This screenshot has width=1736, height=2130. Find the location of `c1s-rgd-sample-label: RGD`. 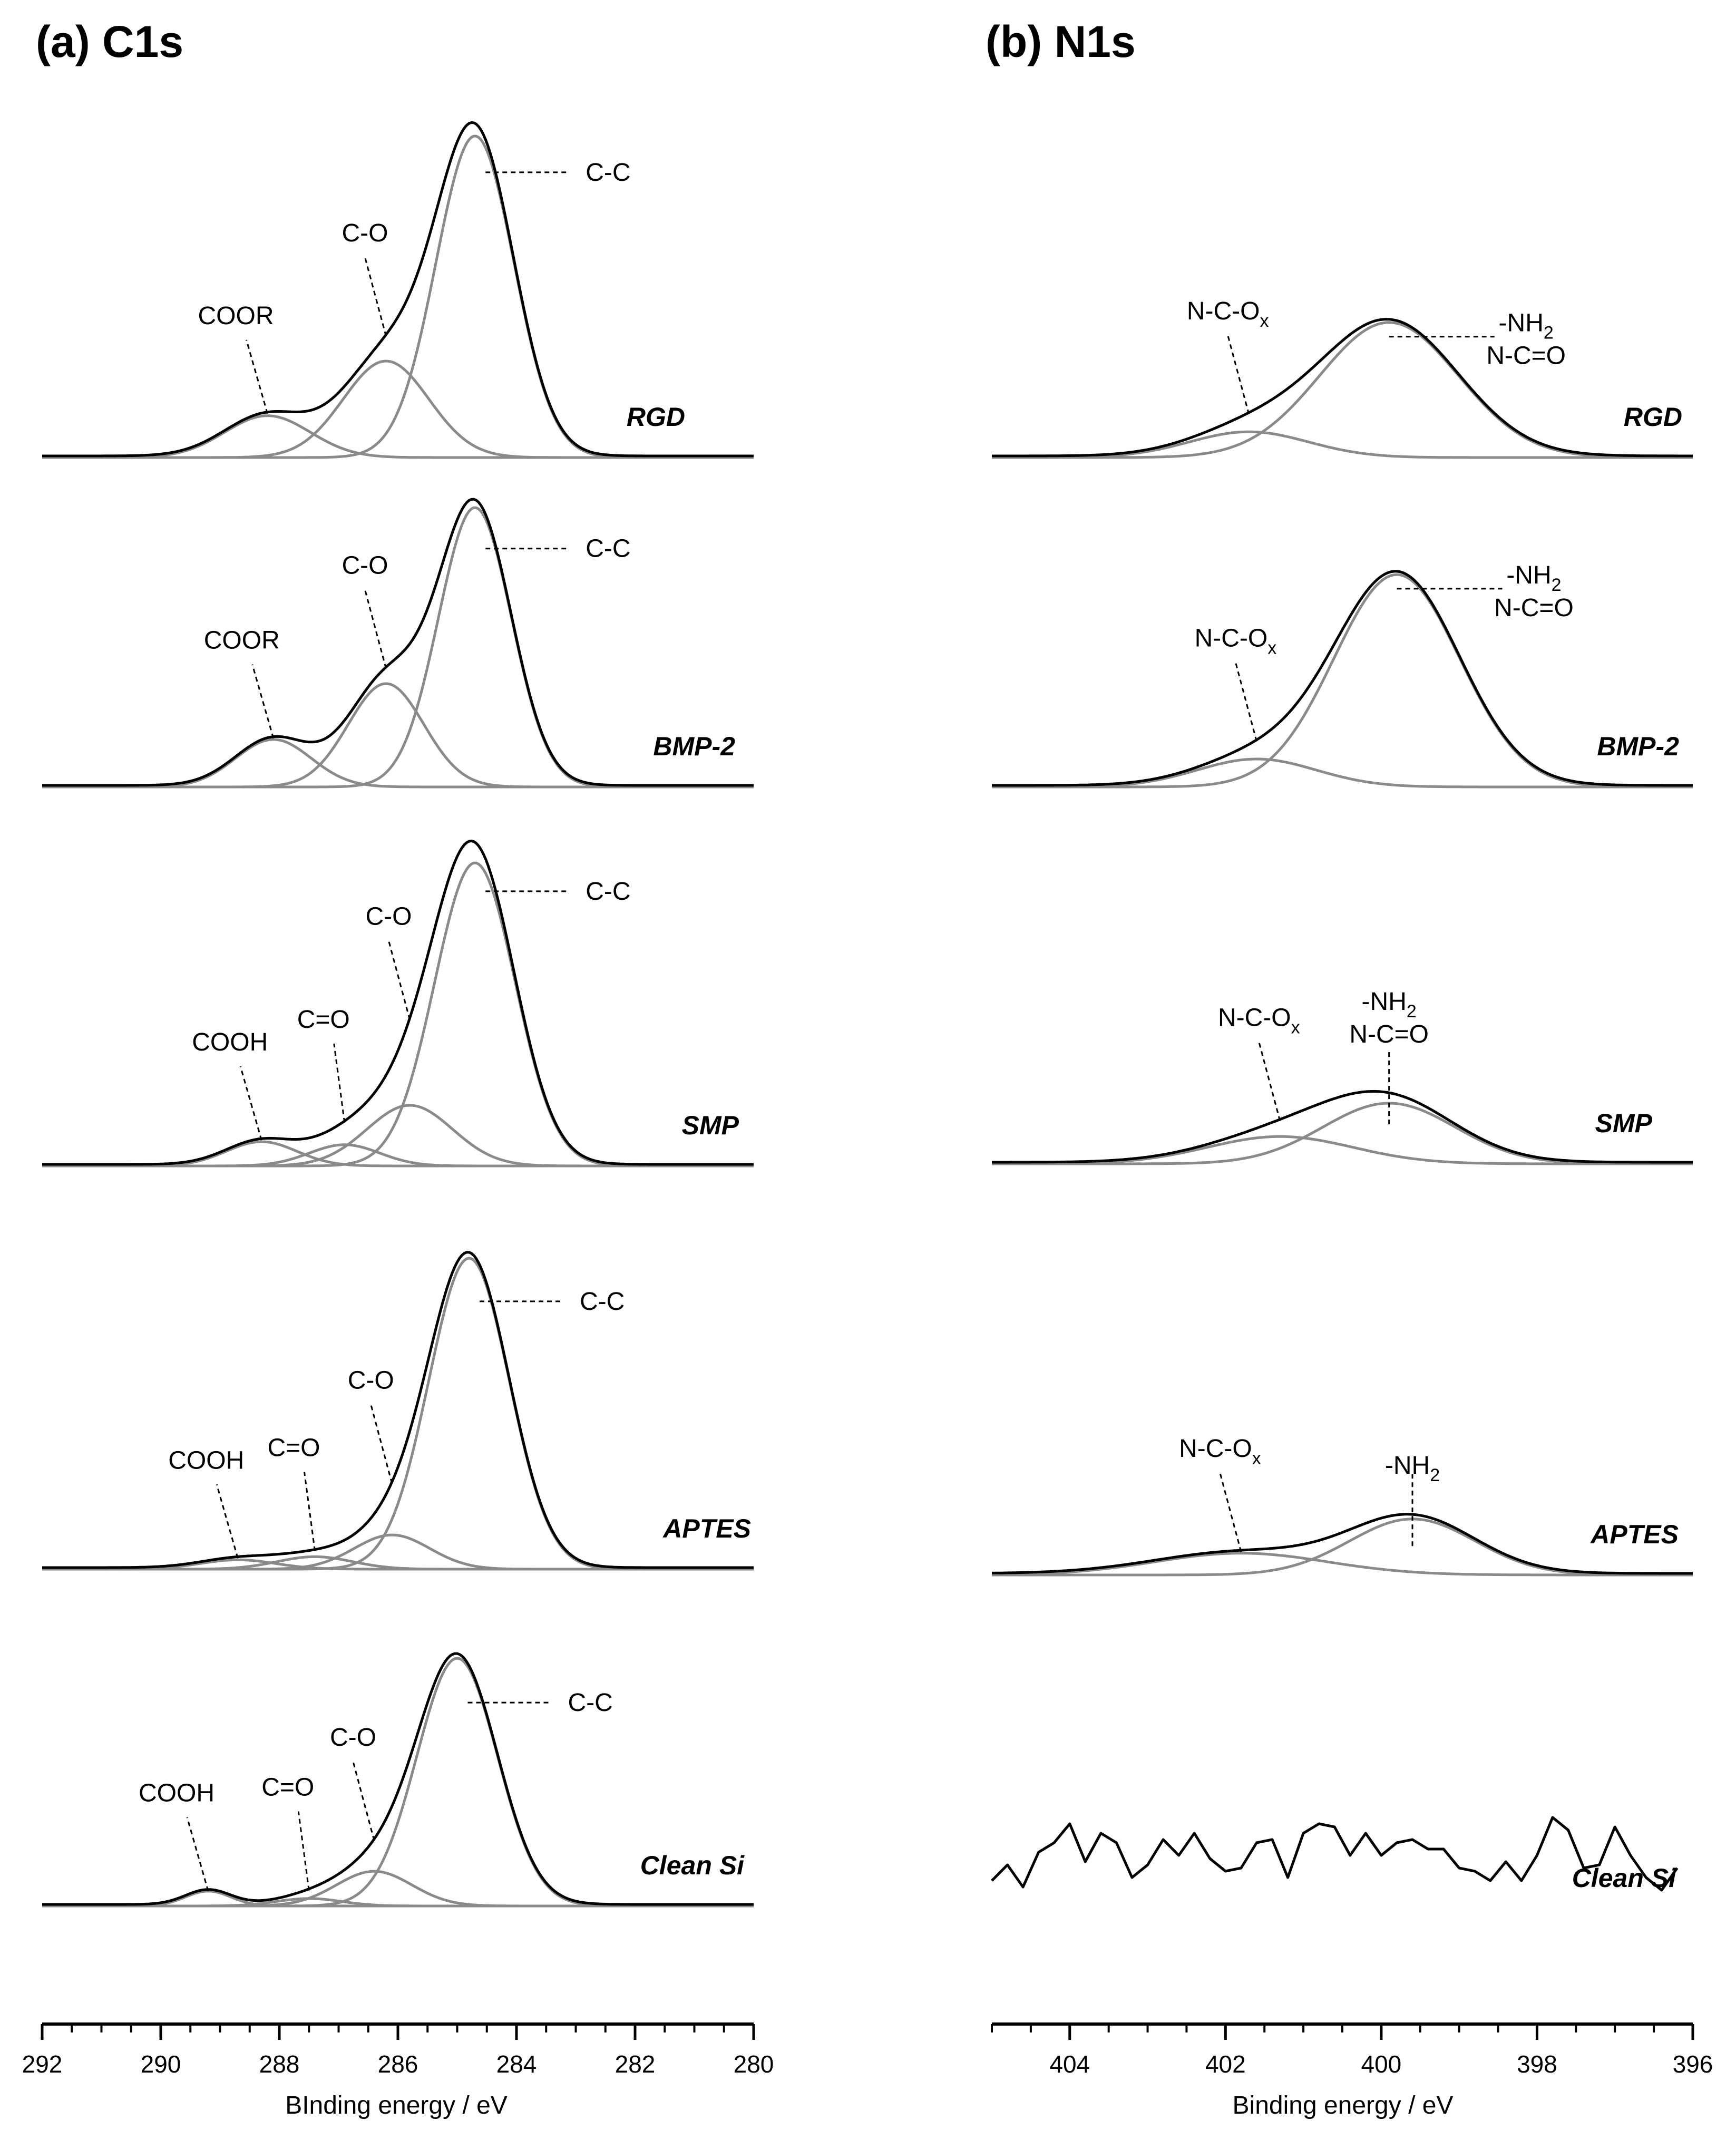

c1s-rgd-sample-label: RGD is located at coordinates (656, 417).